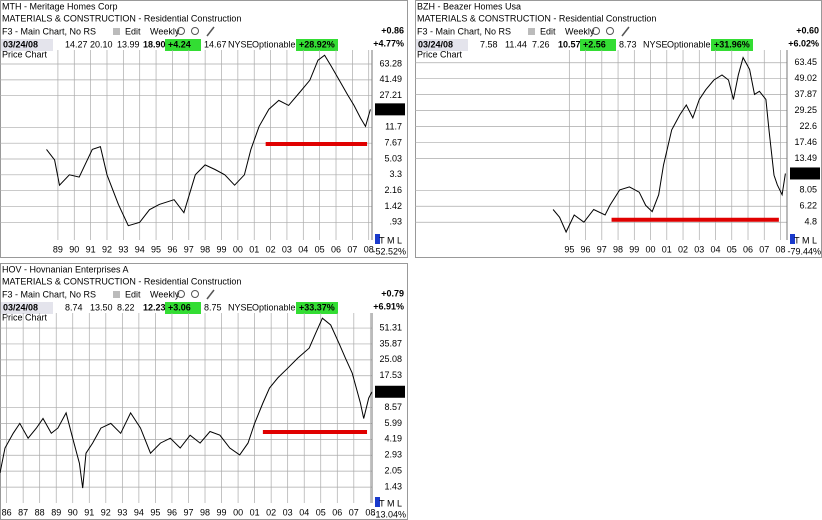  I want to click on y-tick-label: 1.42, so click(393, 206).